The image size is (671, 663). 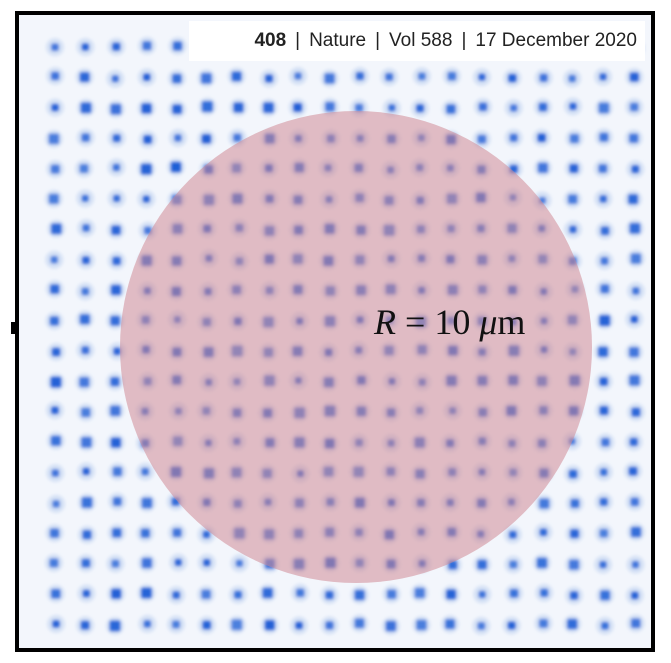 What do you see at coordinates (13, 328) in the screenshot?
I see `left-edge-tick` at bounding box center [13, 328].